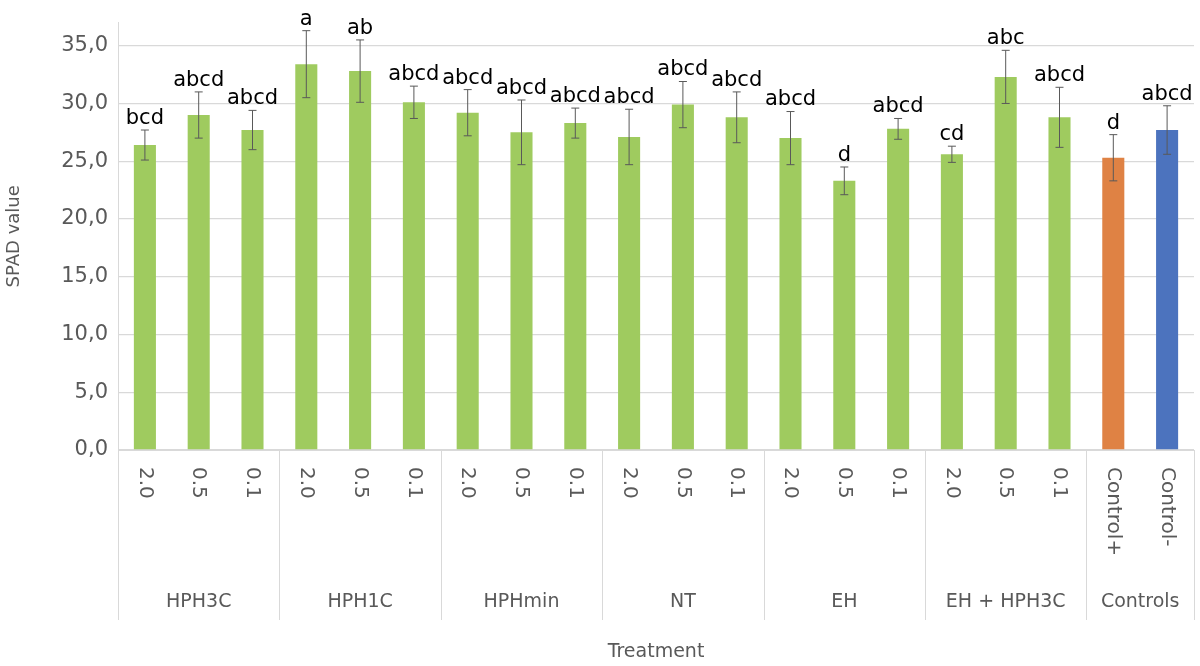 The image size is (1200, 666). What do you see at coordinates (84, 275) in the screenshot?
I see `y-tick-label: 15,0` at bounding box center [84, 275].